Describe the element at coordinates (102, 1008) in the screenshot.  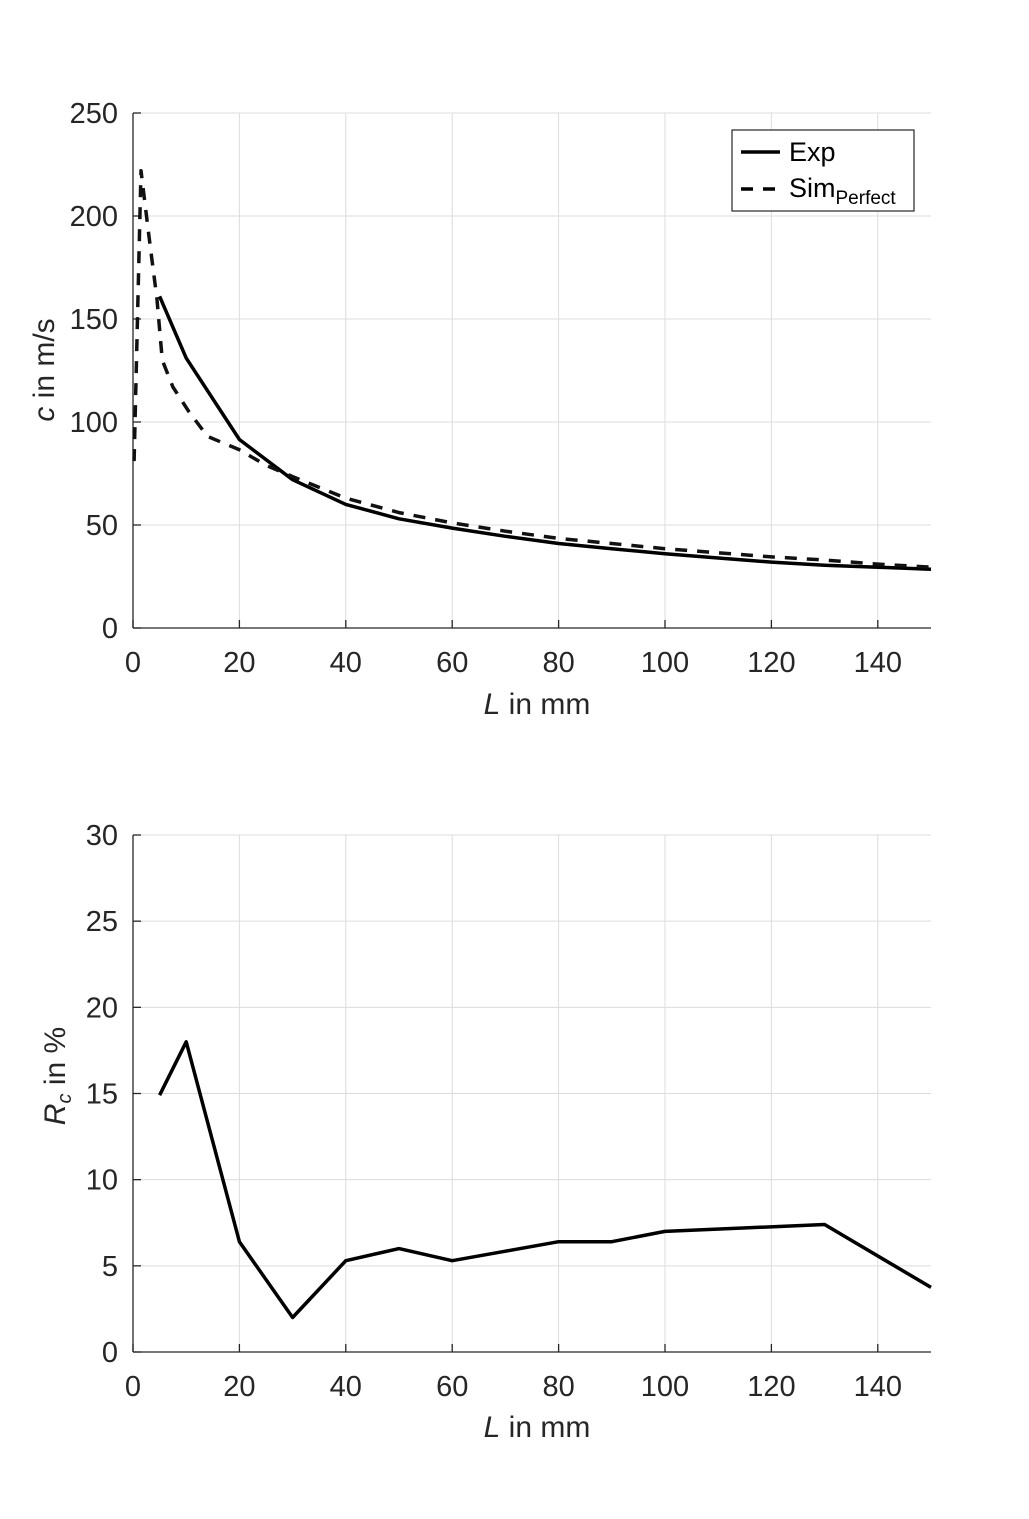
I see `y-tick-label: 20` at that location.